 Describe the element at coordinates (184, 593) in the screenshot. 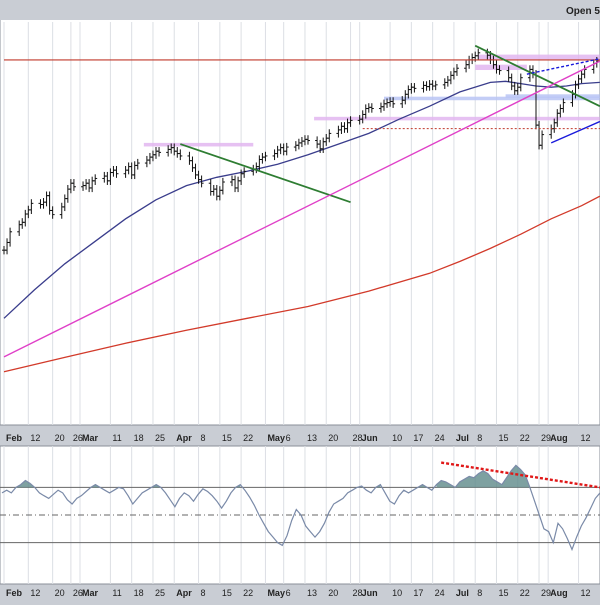

I see `x-tick-label-bottom: Apr` at that location.